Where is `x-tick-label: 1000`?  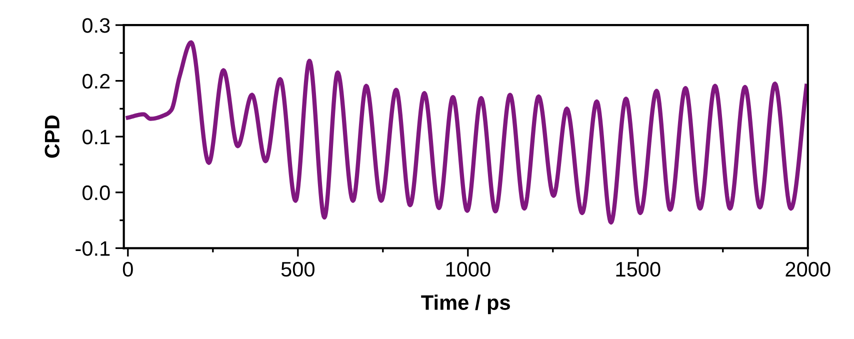
x-tick-label: 1000 is located at coordinates (468, 269).